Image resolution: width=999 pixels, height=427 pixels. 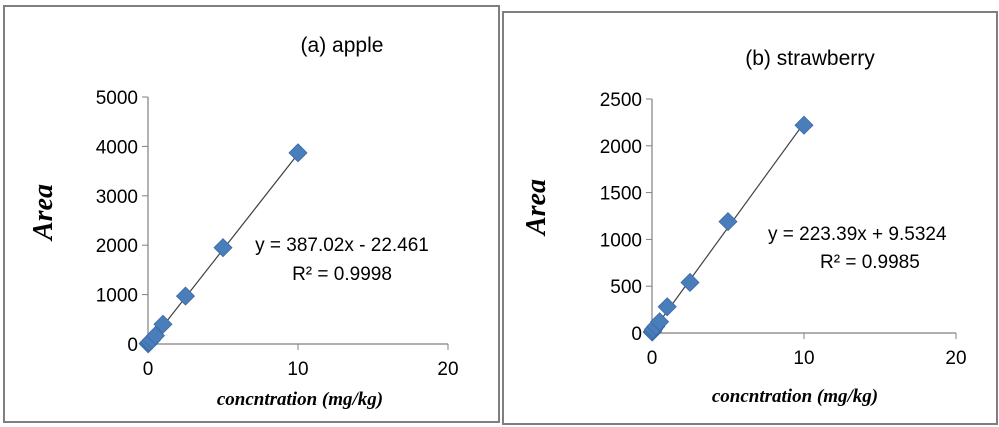 What do you see at coordinates (621, 217) in the screenshot?
I see `y-tick-labels: 0 500 1000 1500 2000 2500` at bounding box center [621, 217].